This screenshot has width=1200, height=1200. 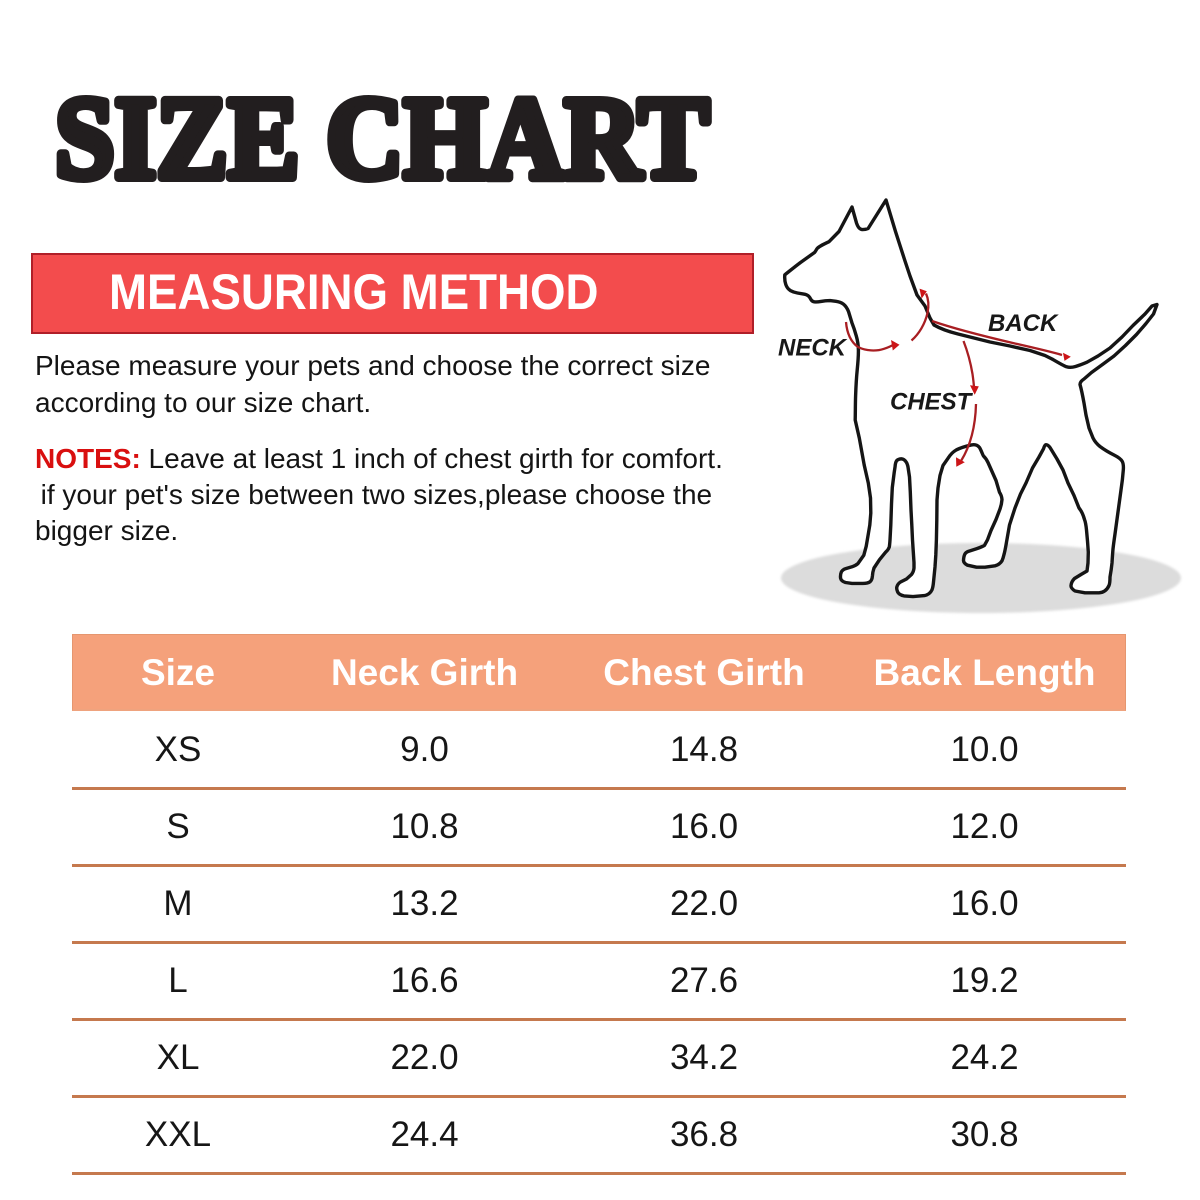 What do you see at coordinates (932, 402) in the screenshot?
I see `svg-text: CHEST` at bounding box center [932, 402].